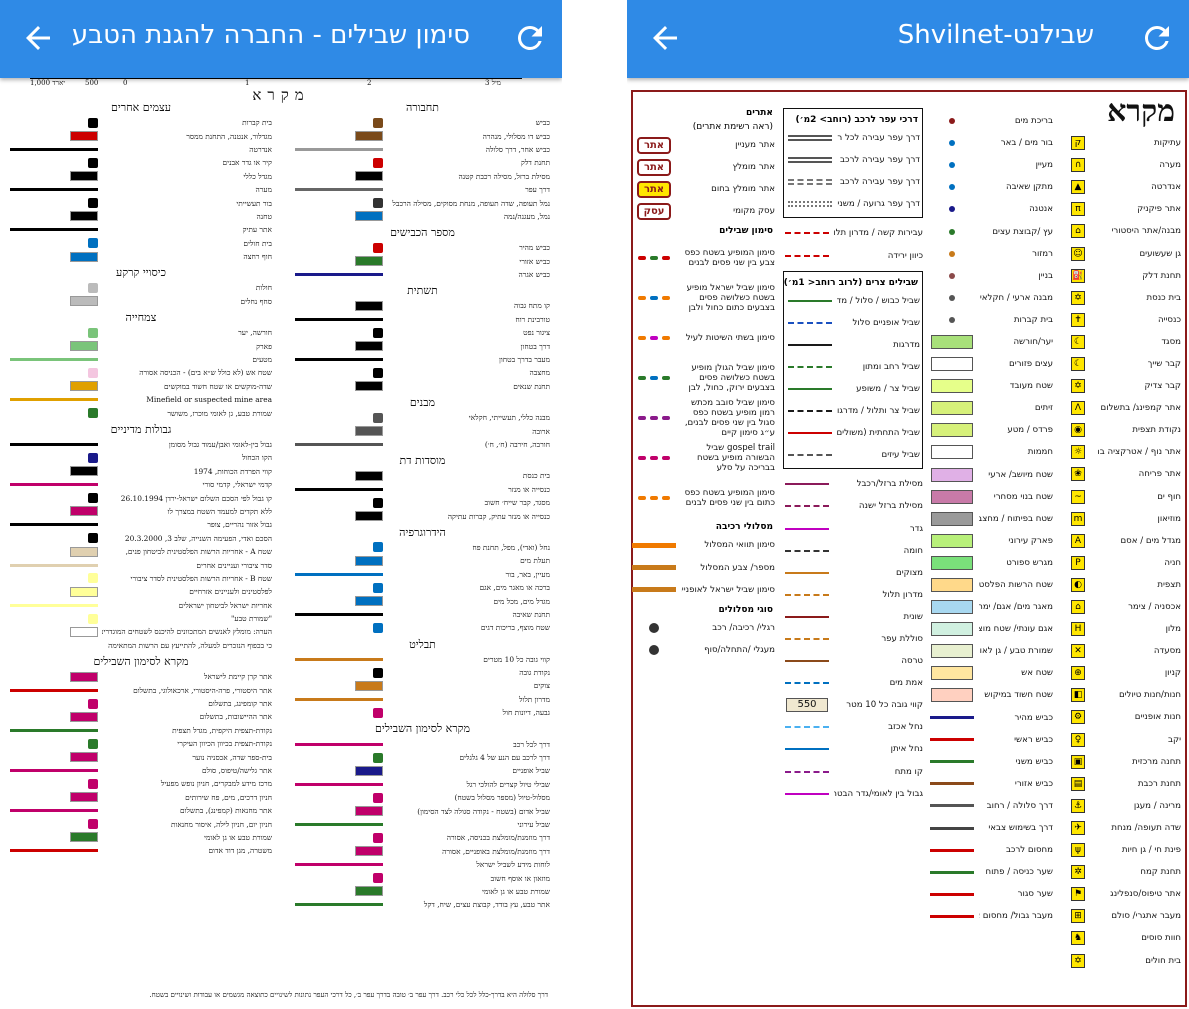  Describe the element at coordinates (422, 461) in the screenshot. I see `legend-section-heading: מוסדות דת` at that location.